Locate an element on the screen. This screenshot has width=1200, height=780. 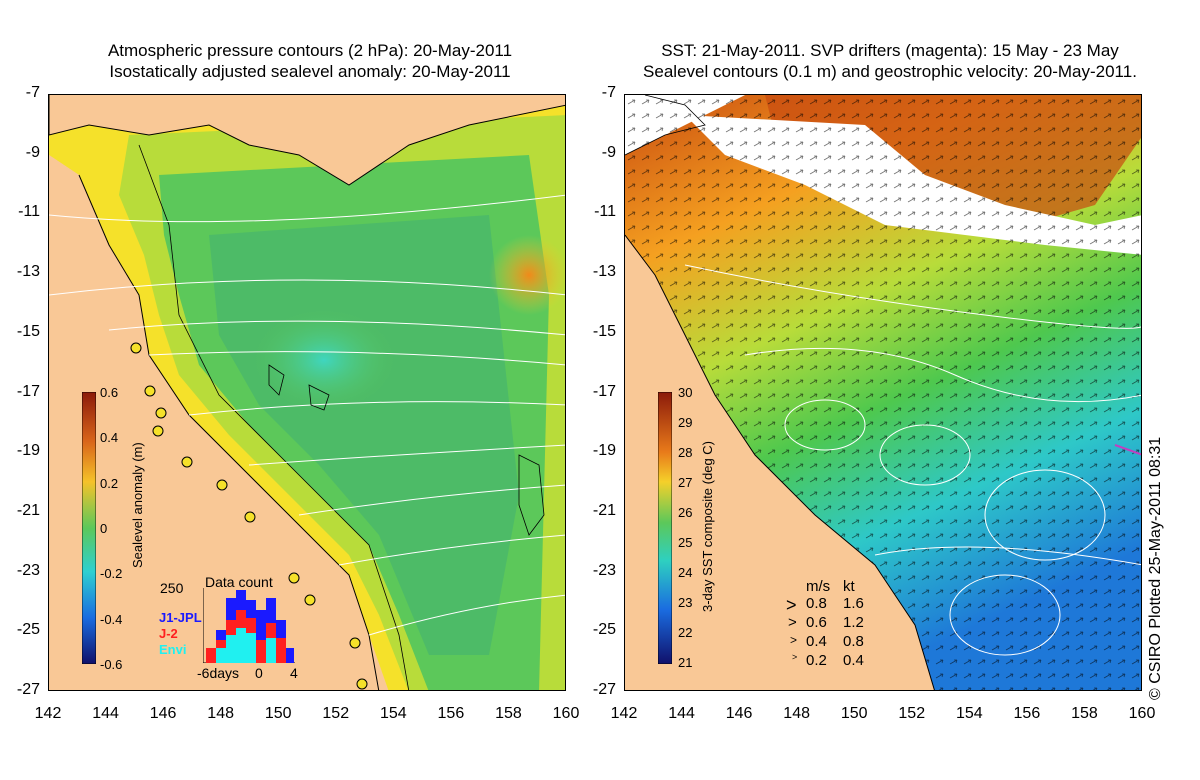
velocity-legend-speed-ms: 0.4 is located at coordinates (816, 641).